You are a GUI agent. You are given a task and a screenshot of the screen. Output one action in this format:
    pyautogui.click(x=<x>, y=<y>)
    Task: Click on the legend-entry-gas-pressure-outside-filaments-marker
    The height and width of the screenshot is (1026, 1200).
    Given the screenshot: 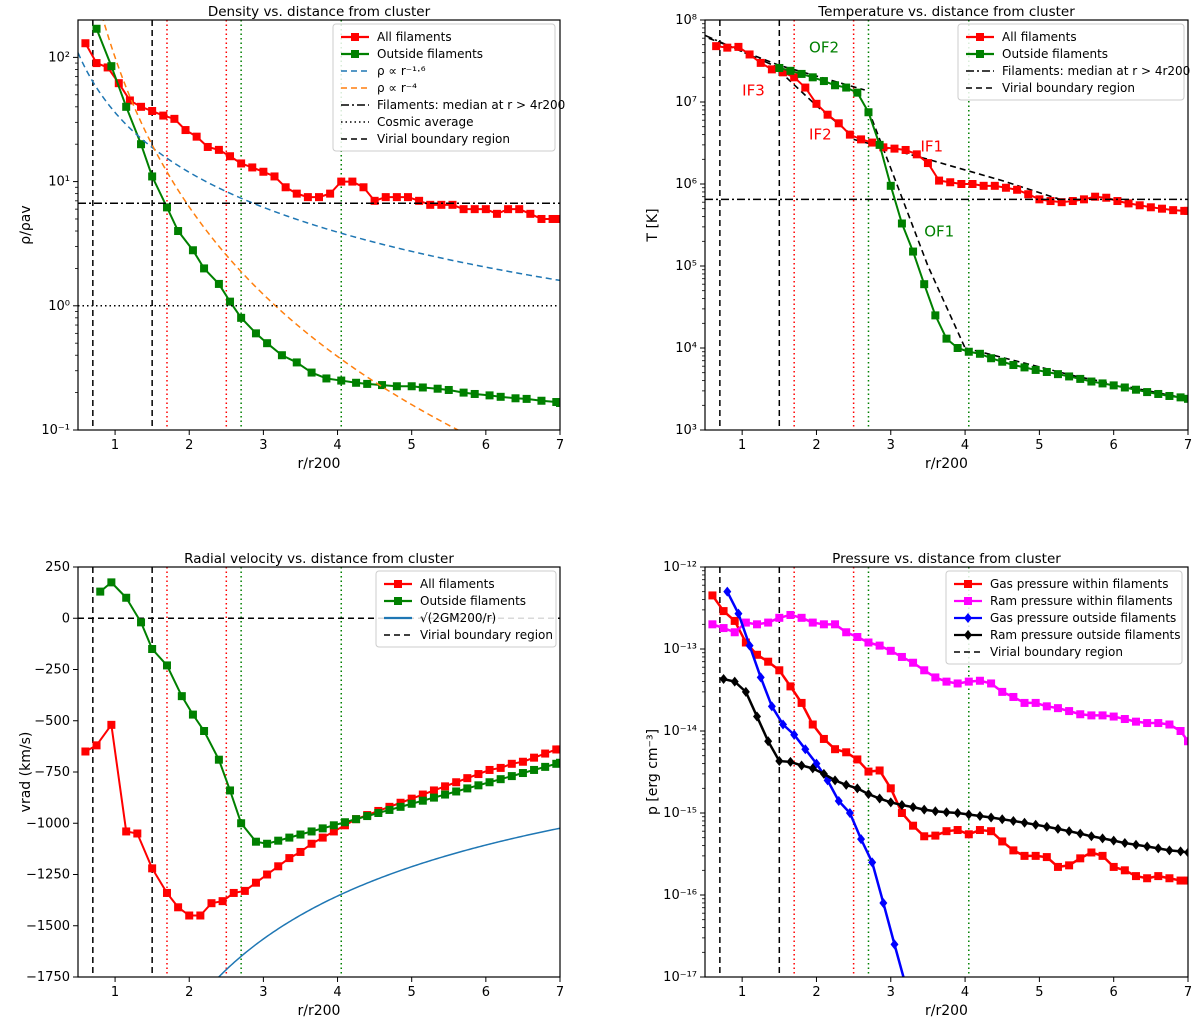 What is the action you would take?
    pyautogui.click(x=968, y=618)
    